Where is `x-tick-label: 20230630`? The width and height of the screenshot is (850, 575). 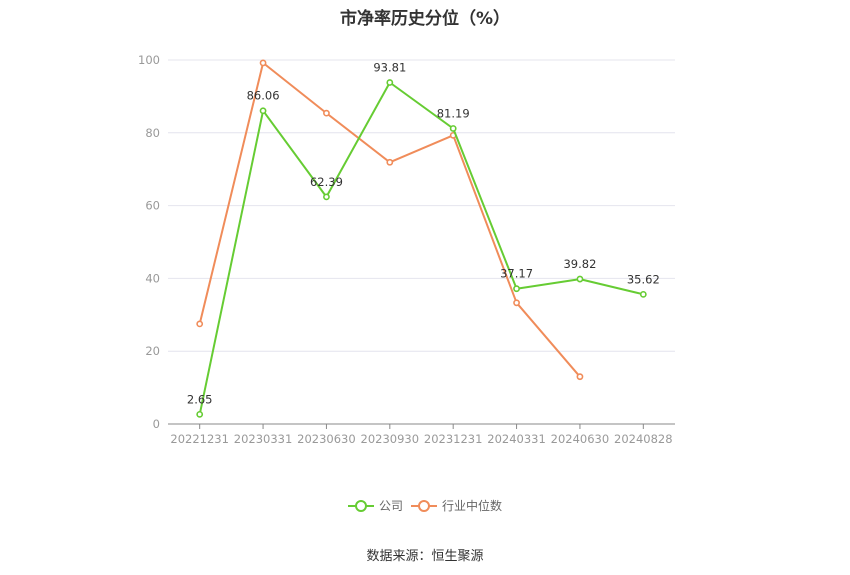
x-tick-label: 20230630 is located at coordinates (326, 439).